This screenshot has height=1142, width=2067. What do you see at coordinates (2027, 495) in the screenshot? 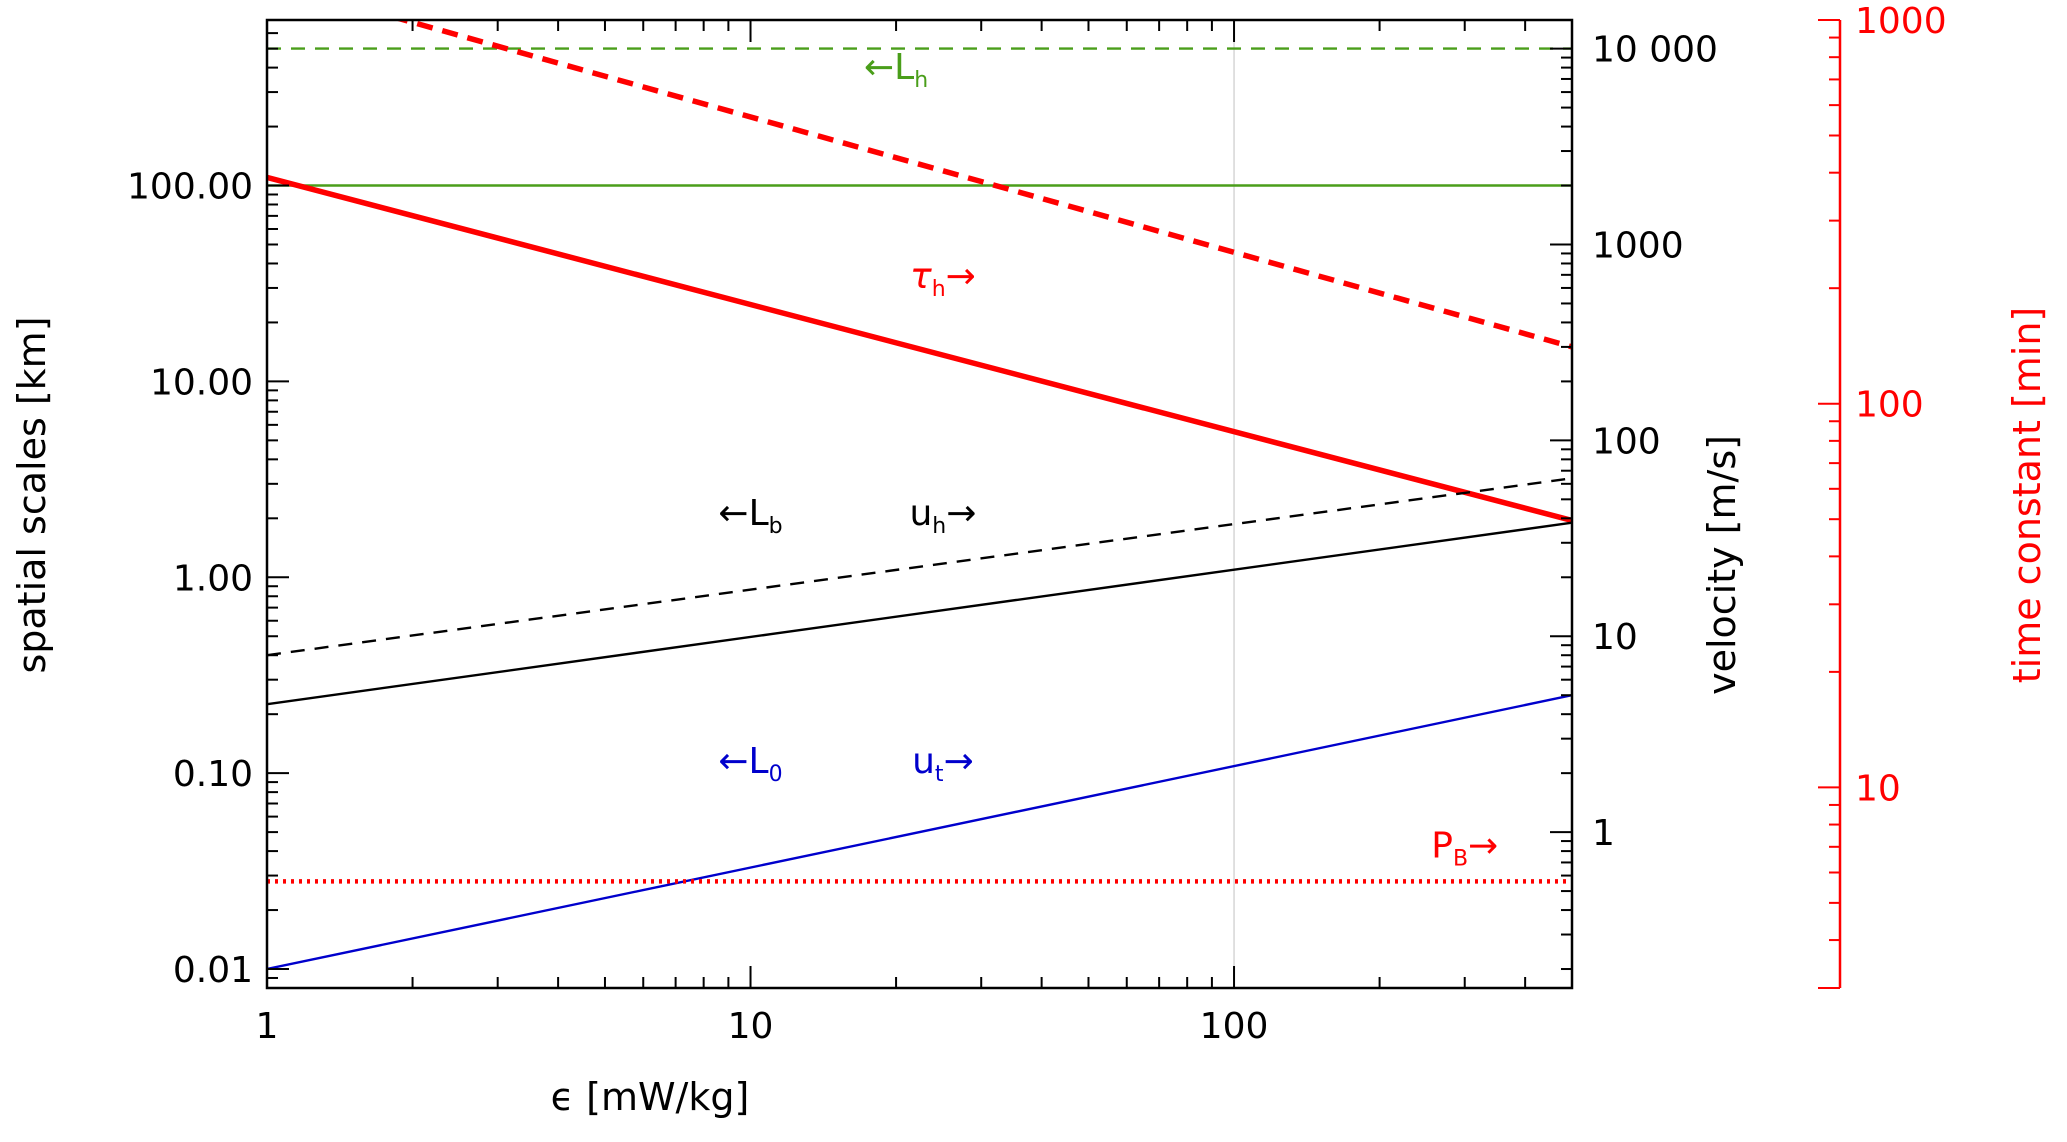
I see `y-axis-time-title: time constant [min]` at bounding box center [2027, 495].